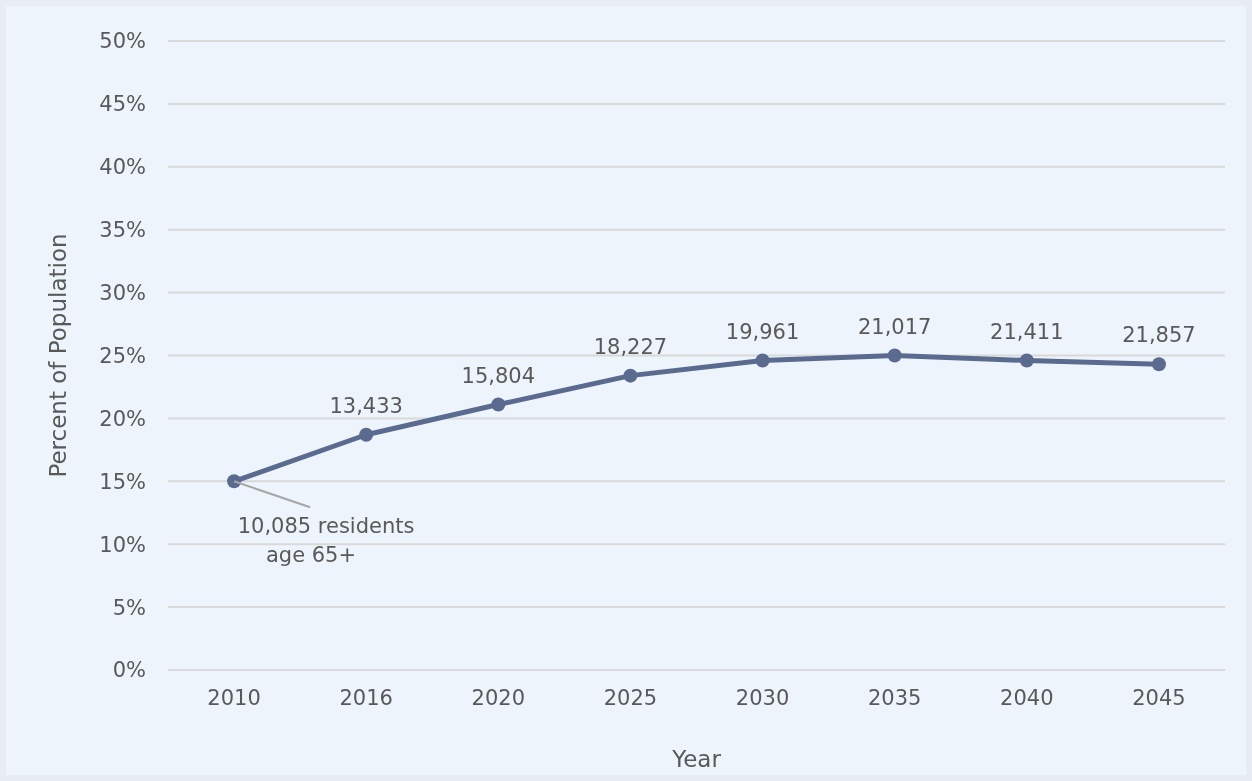 Image resolution: width=1252 pixels, height=781 pixels. Describe the element at coordinates (1027, 697) in the screenshot. I see `x-tick-label: 2040` at that location.